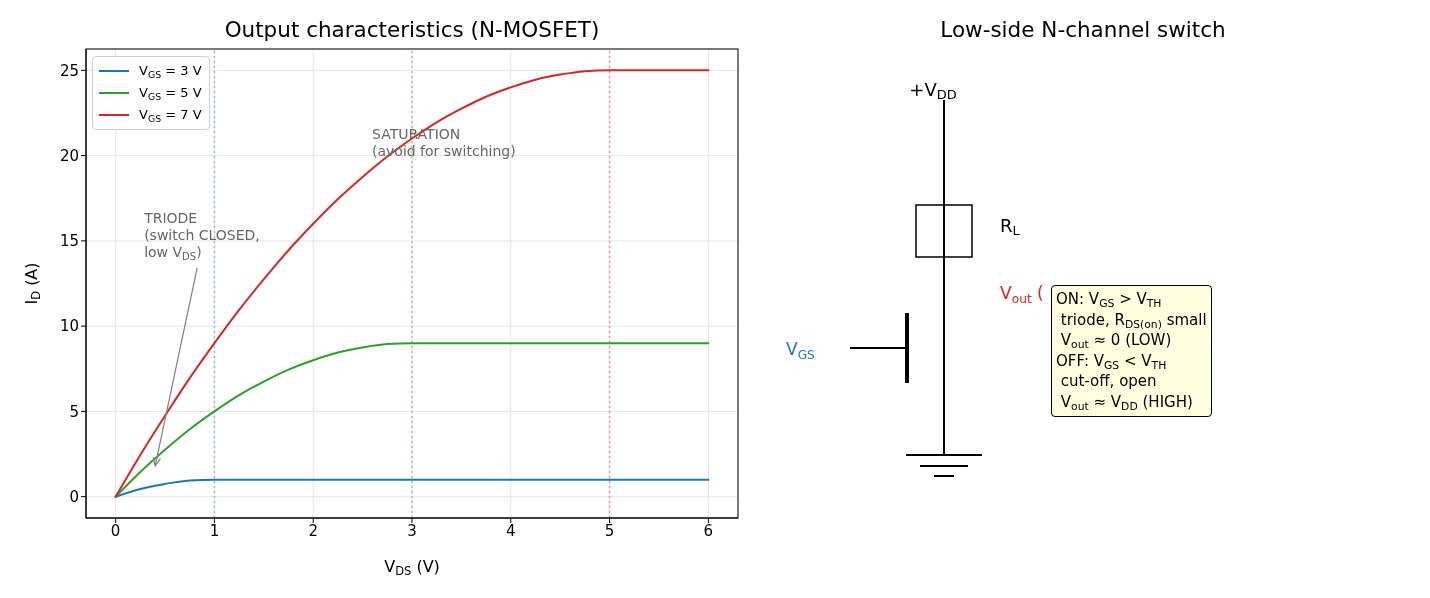 This screenshot has height=598, width=1430. I want to click on legend-label: V$_{GS}$ = 5 V, so click(170, 94).